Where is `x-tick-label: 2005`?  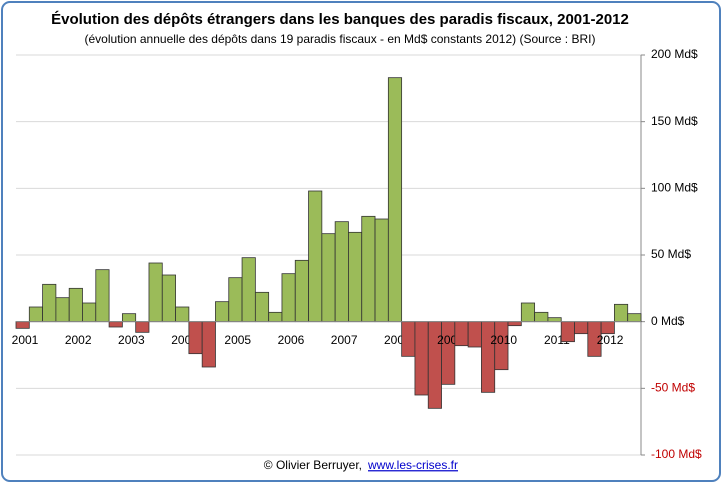 x-tick-label: 2005 is located at coordinates (237, 340).